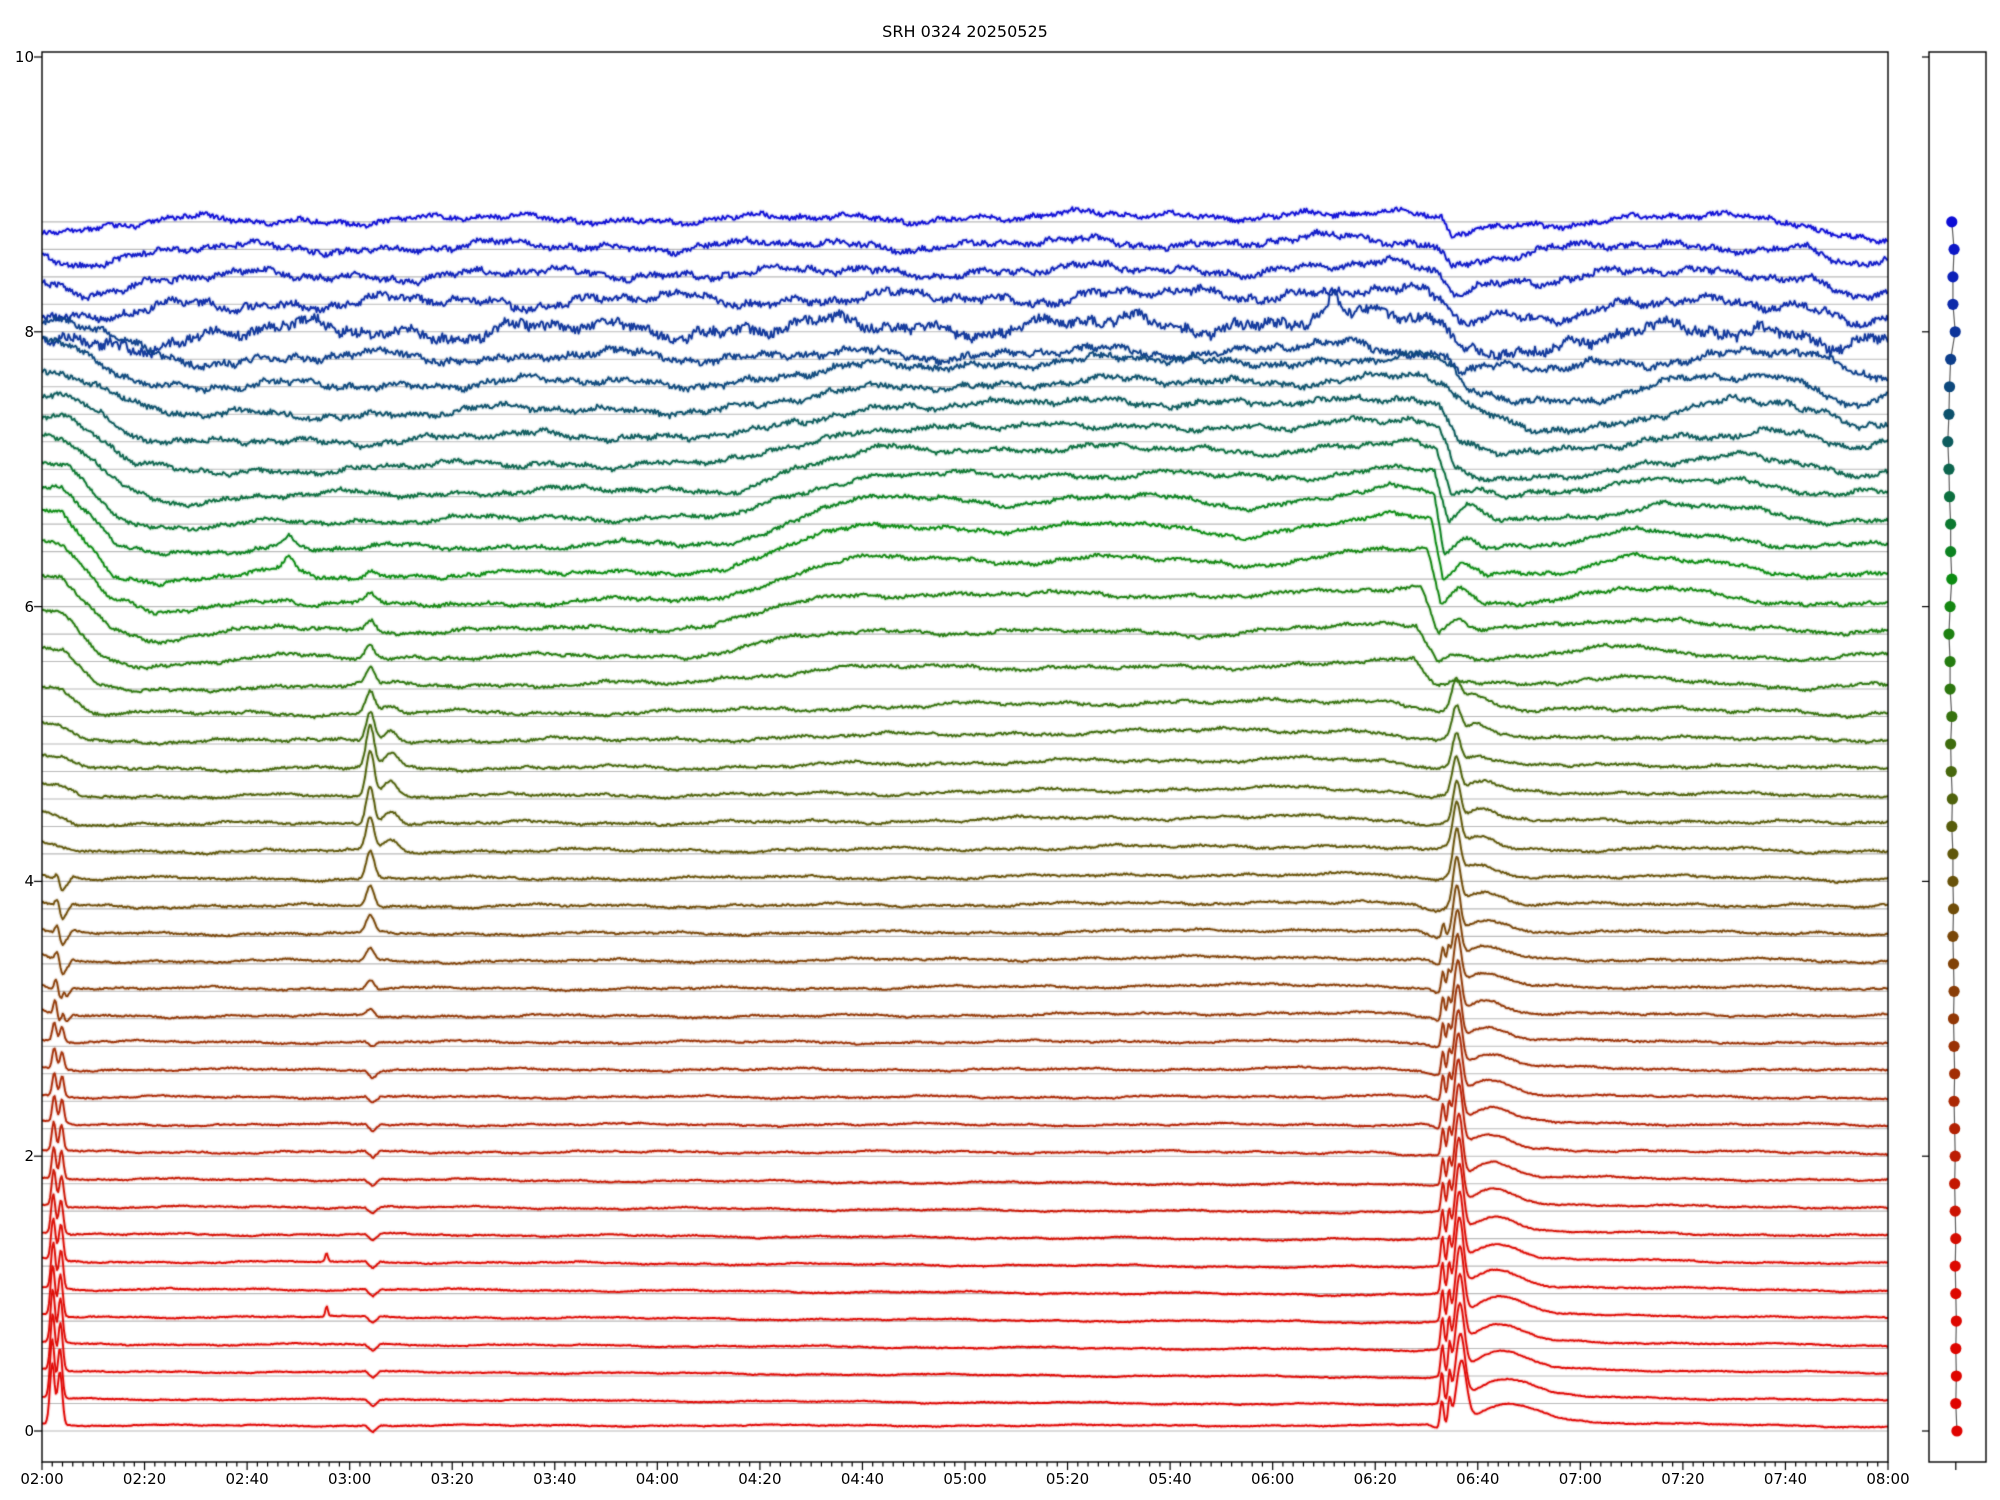  What do you see at coordinates (965, 1479) in the screenshot?
I see `x-tick-label: 05:00` at bounding box center [965, 1479].